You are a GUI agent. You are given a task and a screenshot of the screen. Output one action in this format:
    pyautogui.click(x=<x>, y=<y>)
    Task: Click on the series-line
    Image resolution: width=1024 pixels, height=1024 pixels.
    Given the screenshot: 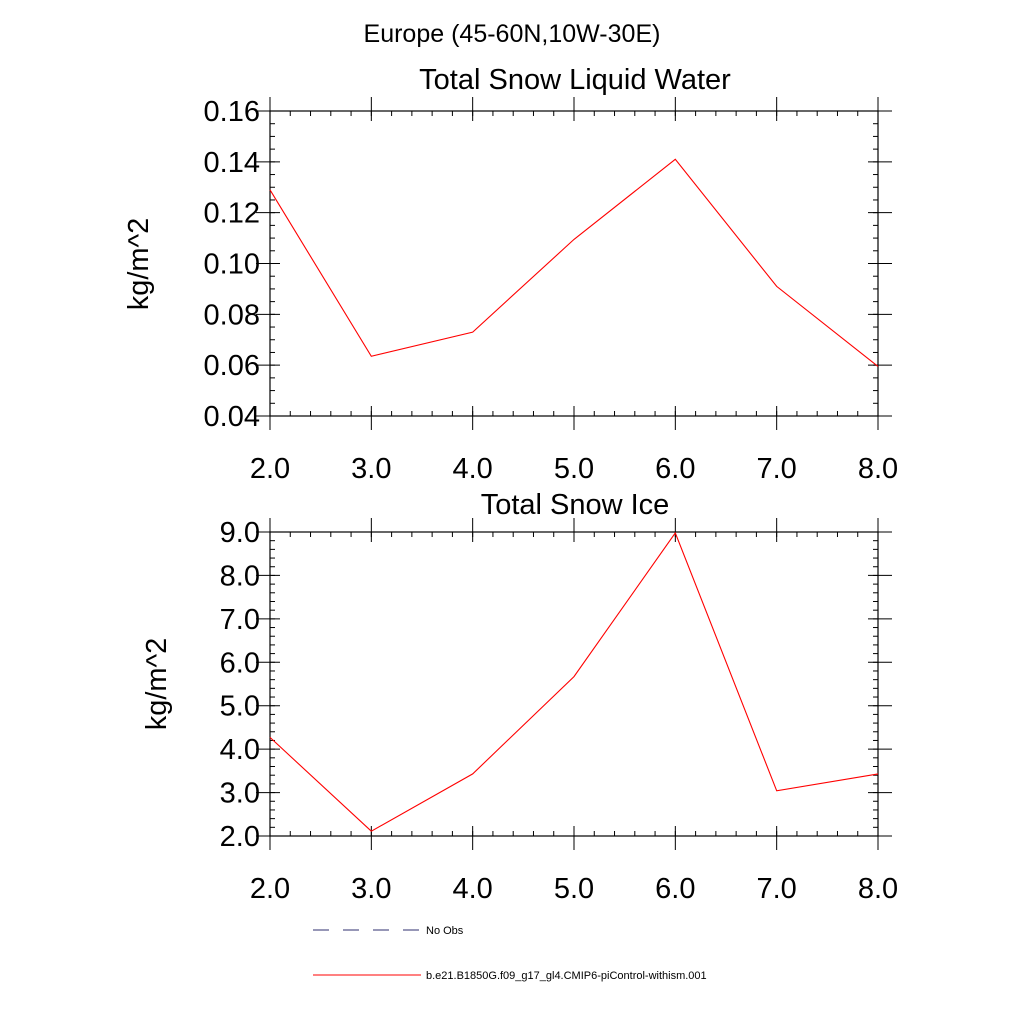 What is the action you would take?
    pyautogui.click(x=574, y=262)
    